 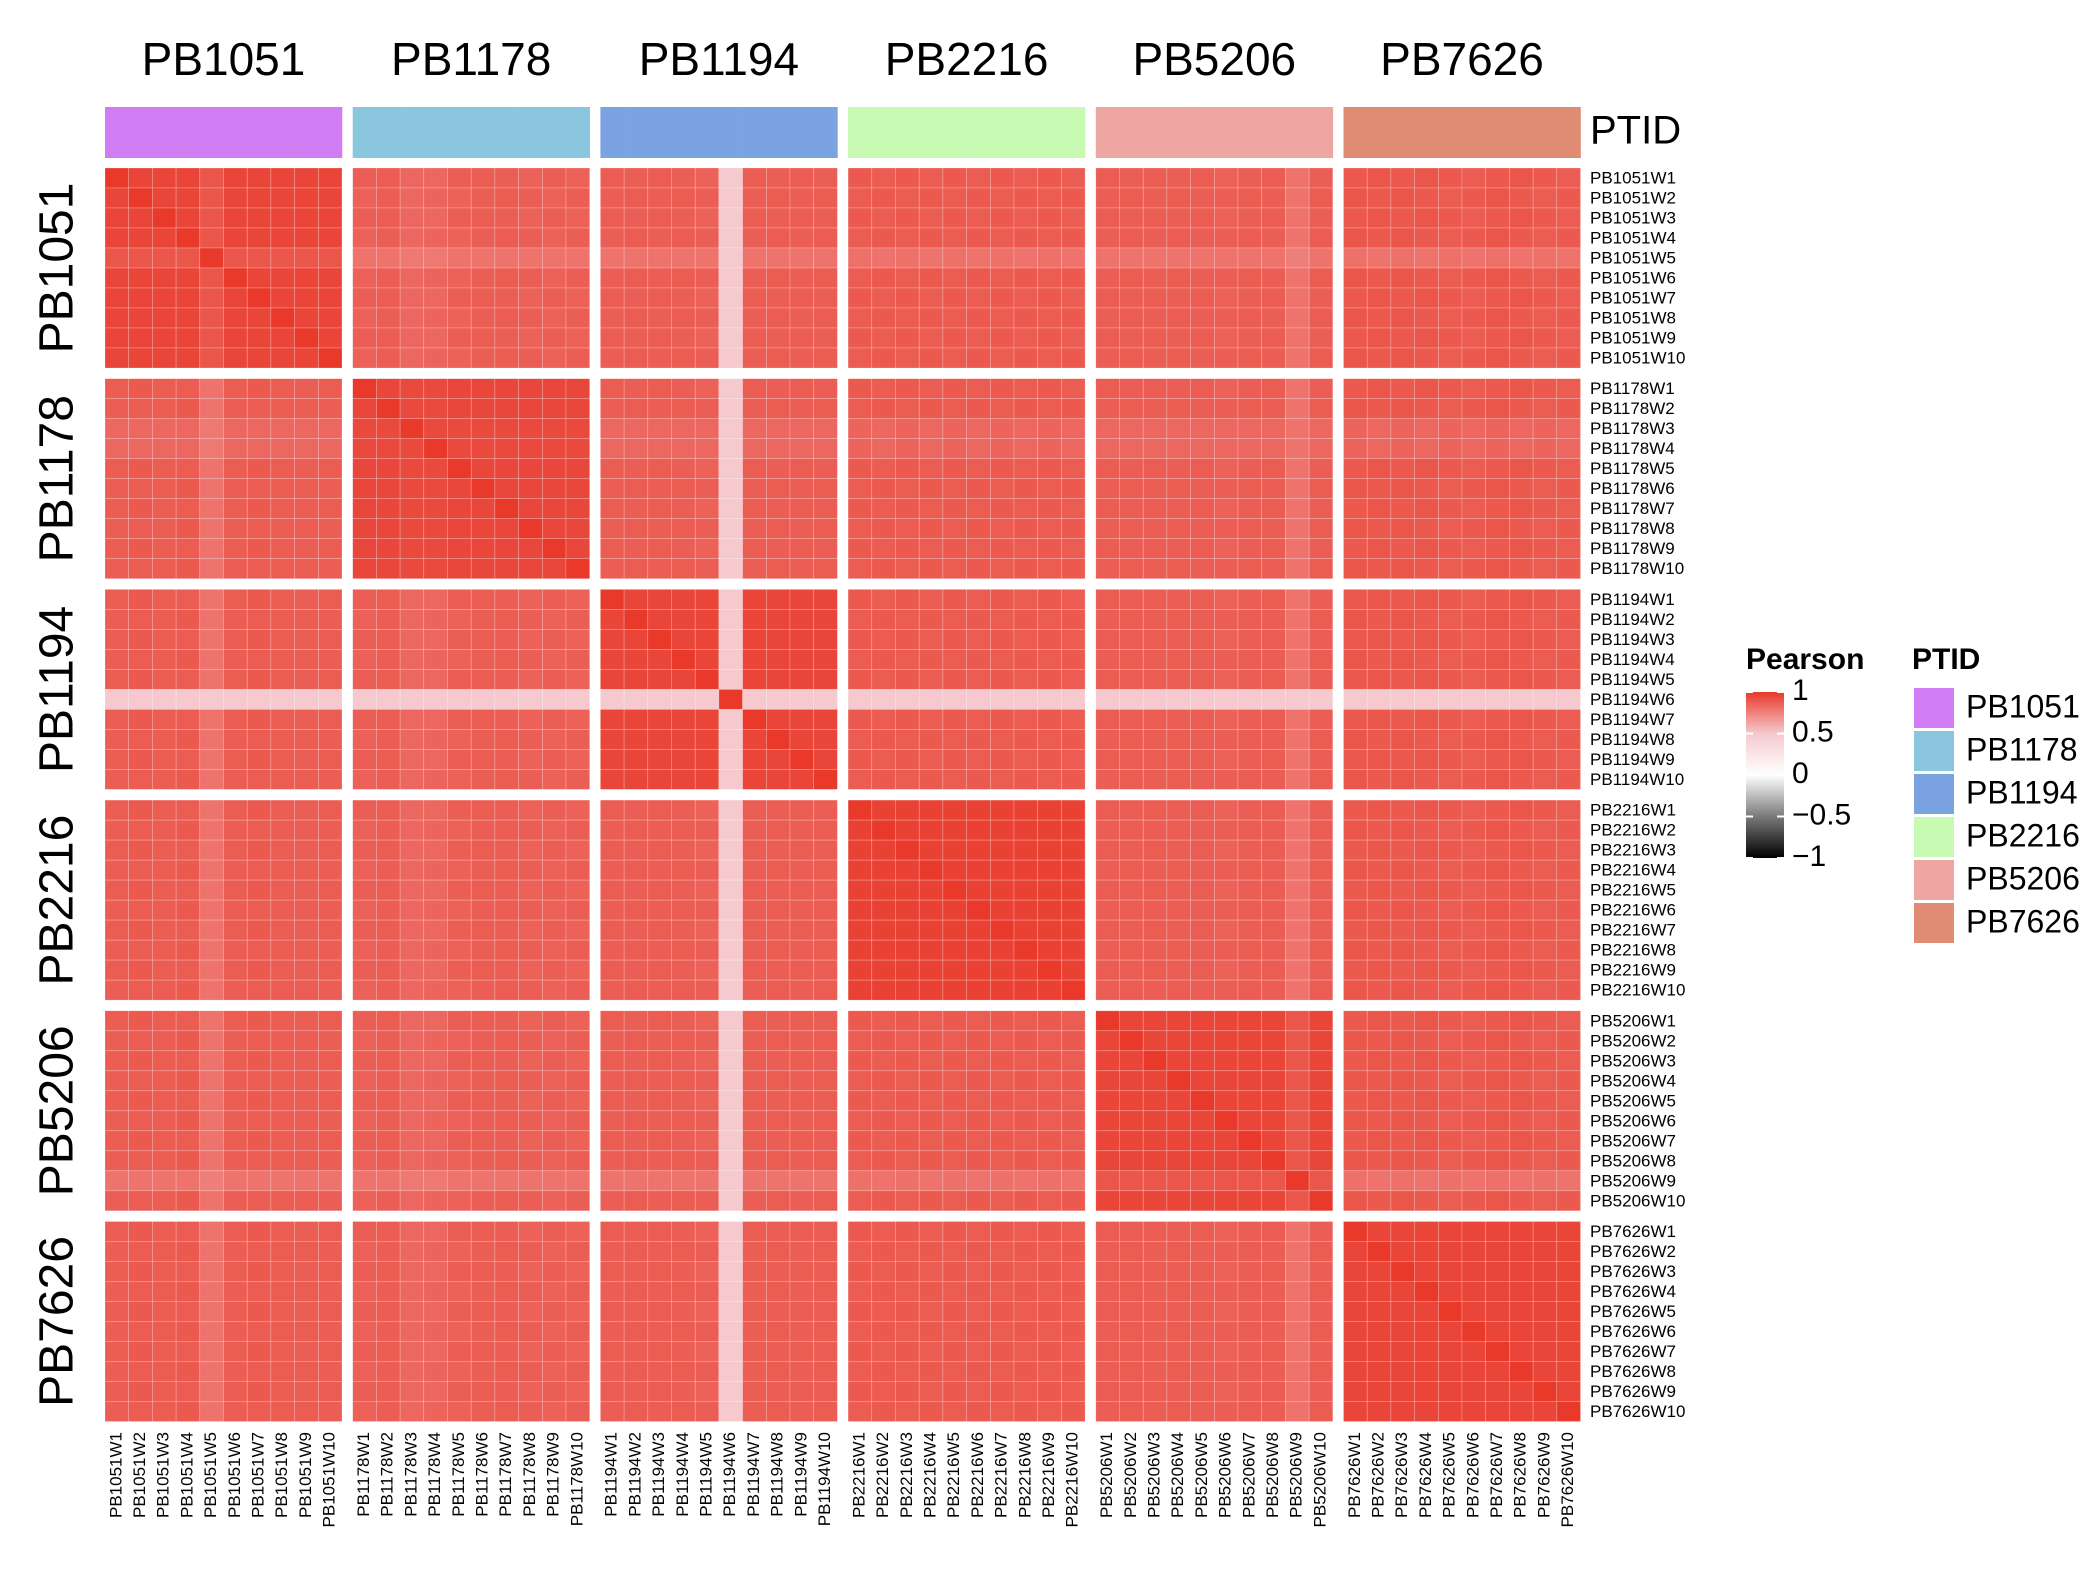 I want to click on row-label: PB1194W7, so click(x=1632, y=719).